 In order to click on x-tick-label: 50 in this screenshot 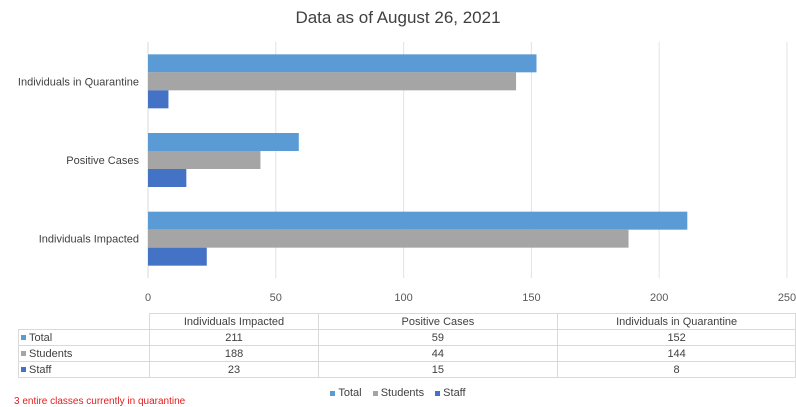, I will do `click(276, 298)`.